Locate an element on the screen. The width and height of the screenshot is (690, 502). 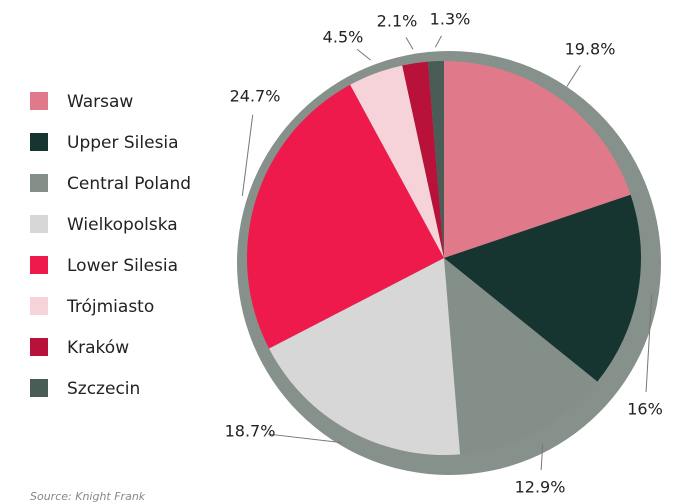
data-label: 2.1% is located at coordinates (397, 21).